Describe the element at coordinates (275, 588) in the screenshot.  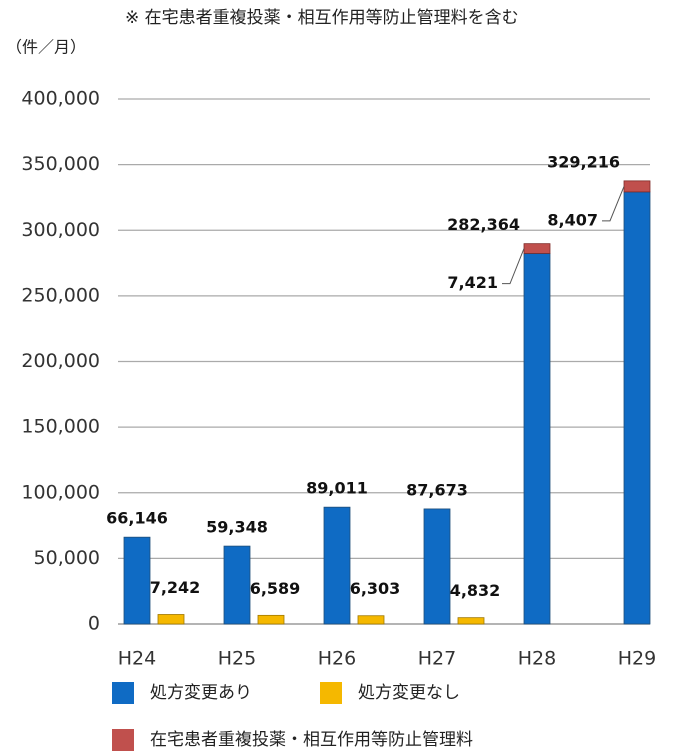
I see `value-label: 6,589` at that location.